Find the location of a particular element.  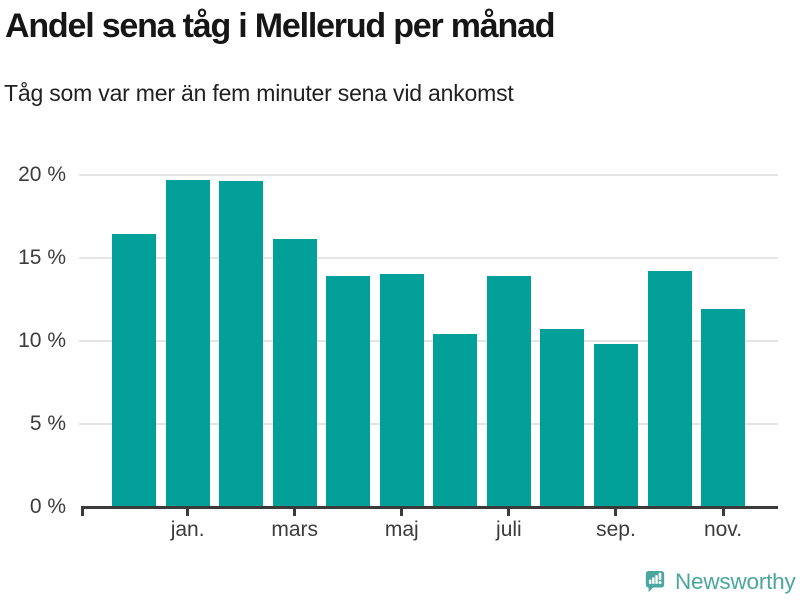

bar-aug is located at coordinates (562, 418).